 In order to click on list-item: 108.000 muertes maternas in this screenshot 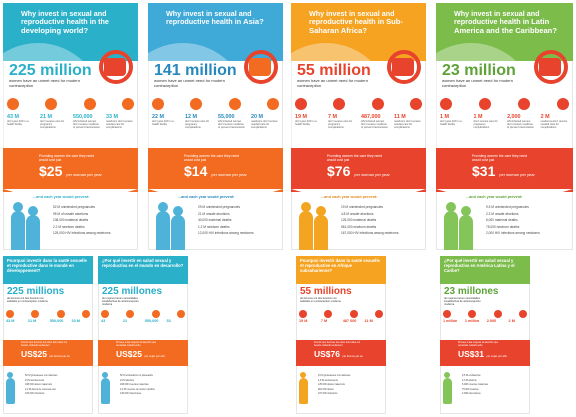, I will do `click(134, 385)`.